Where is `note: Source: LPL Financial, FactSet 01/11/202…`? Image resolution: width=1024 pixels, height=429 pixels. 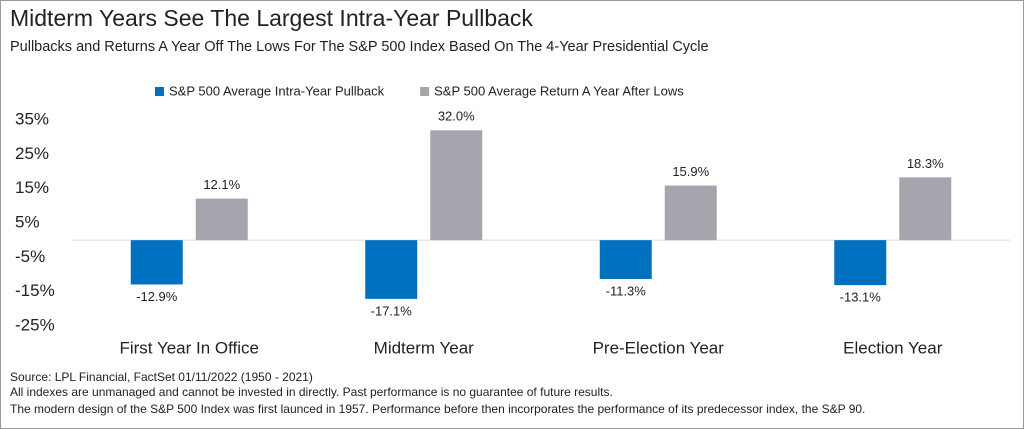
note: Source: LPL Financial, FactSet 01/11/202… is located at coordinates (161, 377).